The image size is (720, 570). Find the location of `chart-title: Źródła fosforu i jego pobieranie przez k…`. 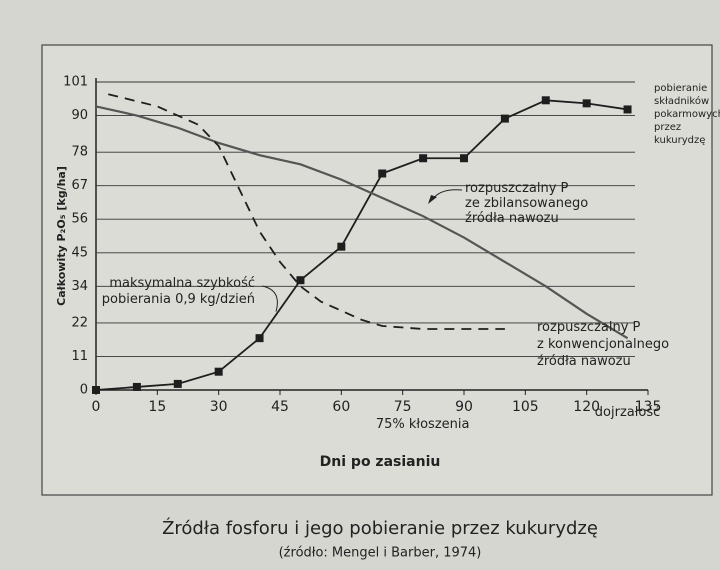

chart-title: Źródła fosforu i jego pobieranie przez k… is located at coordinates (380, 528).